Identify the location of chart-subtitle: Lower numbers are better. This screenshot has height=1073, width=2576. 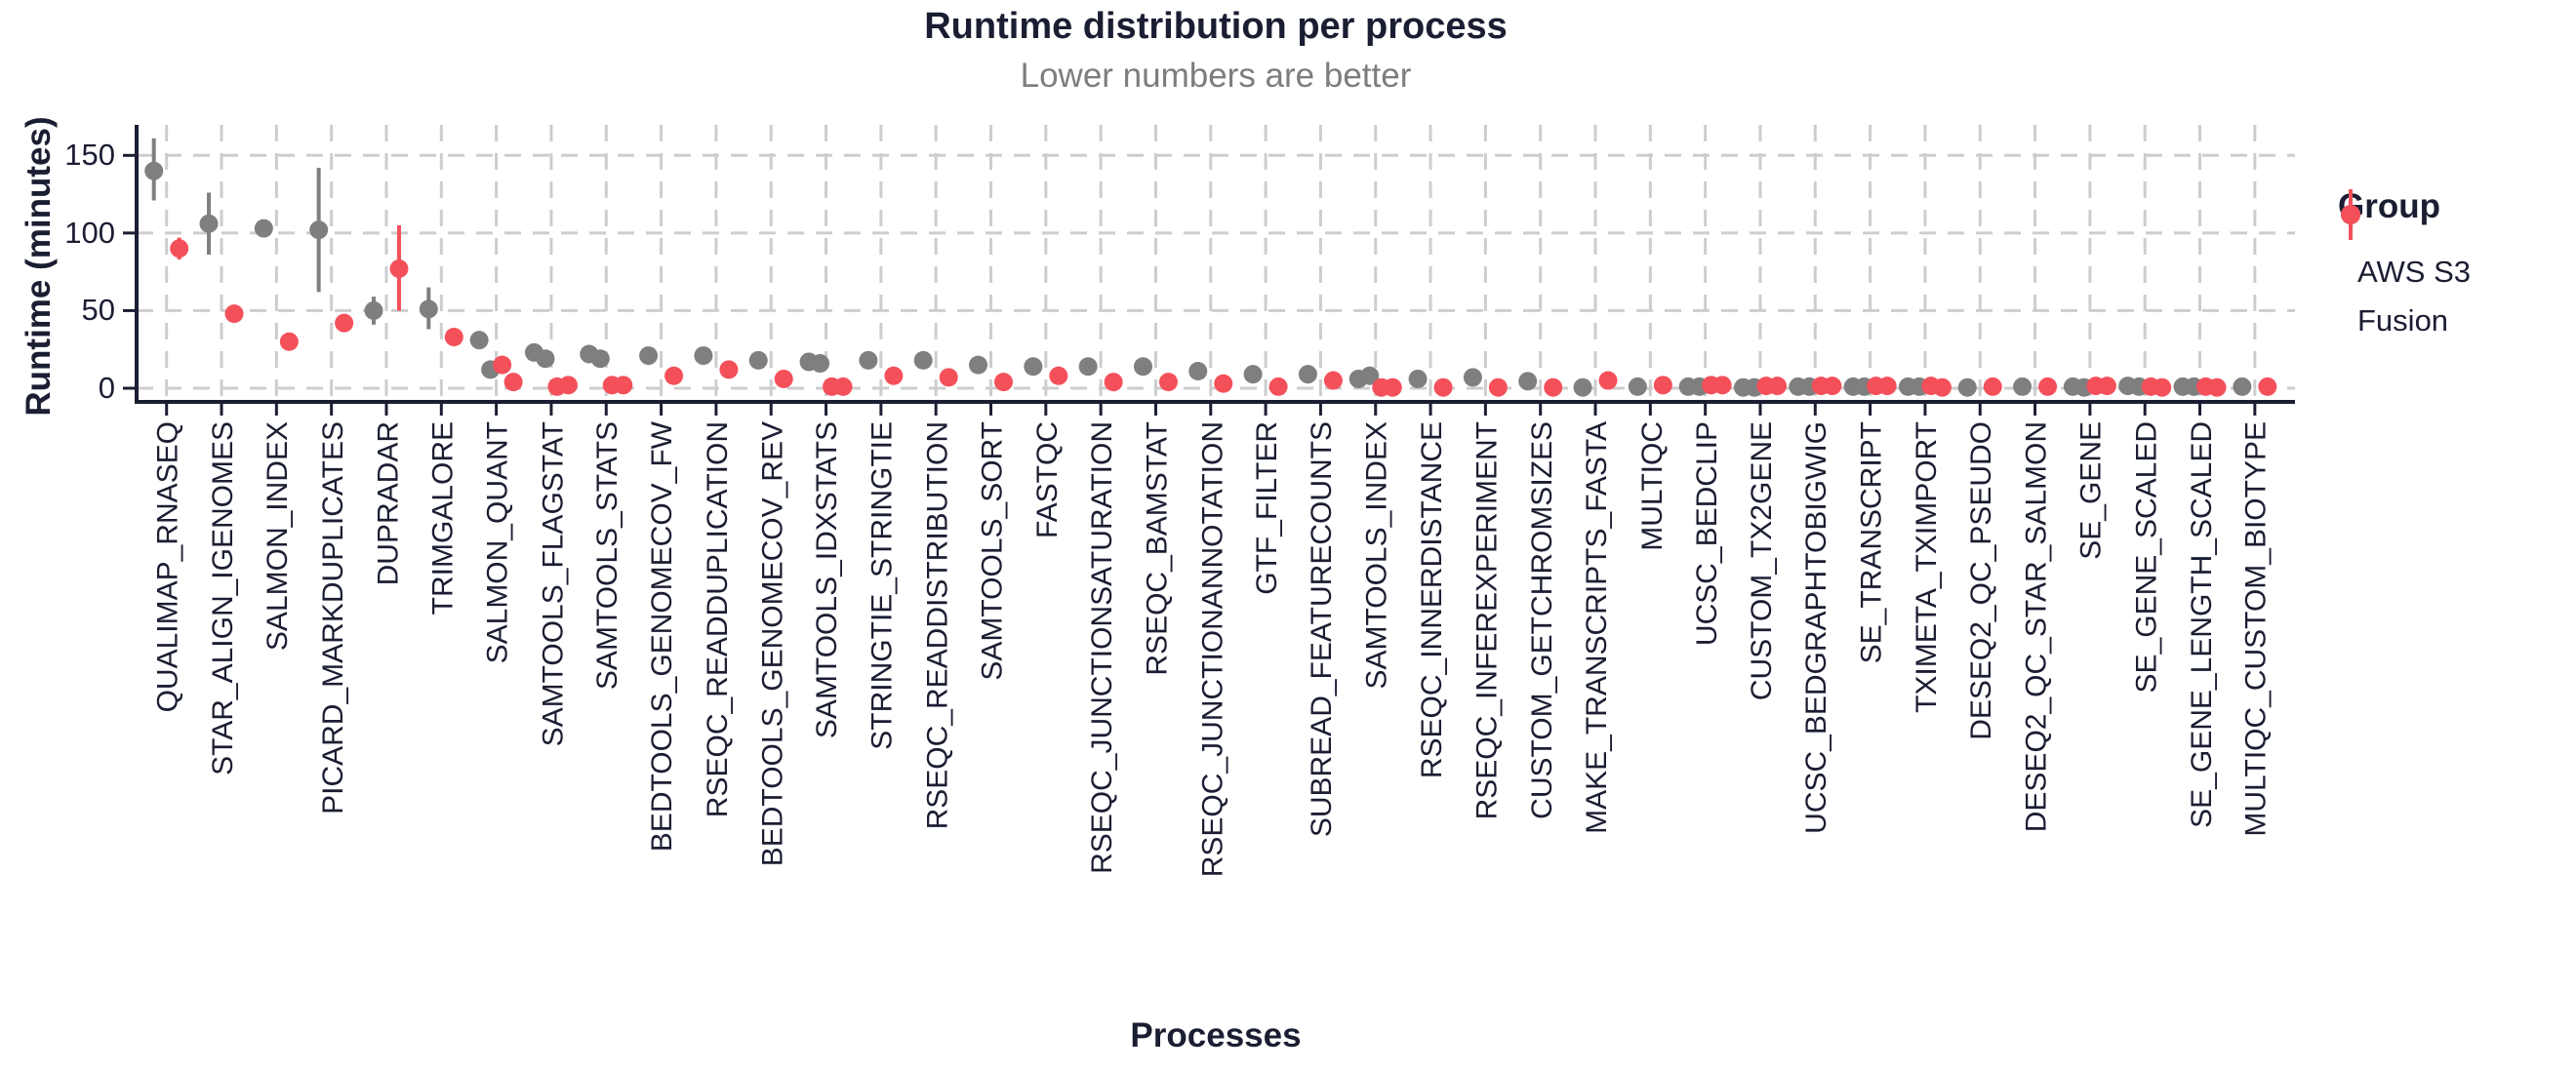
(1216, 76).